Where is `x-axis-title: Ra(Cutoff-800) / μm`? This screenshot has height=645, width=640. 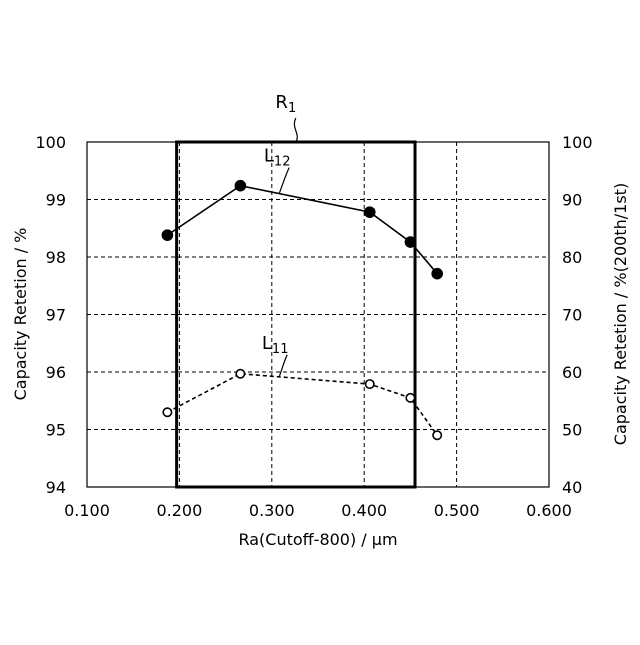 x-axis-title: Ra(Cutoff-800) / μm is located at coordinates (317, 539).